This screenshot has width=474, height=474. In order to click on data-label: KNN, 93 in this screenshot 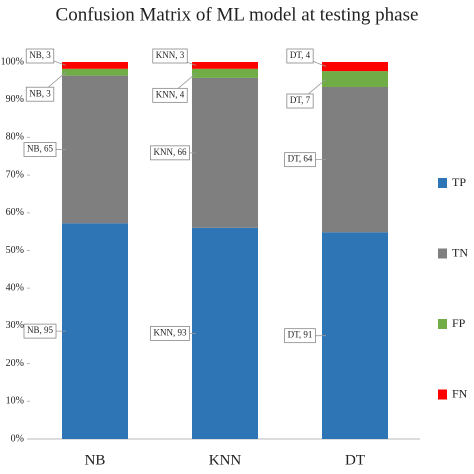, I will do `click(170, 332)`.